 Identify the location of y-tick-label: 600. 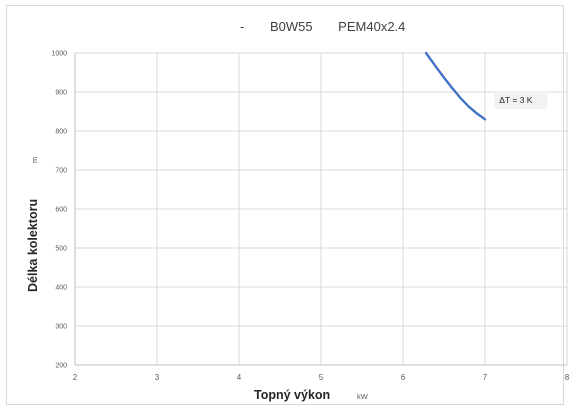
(61, 210).